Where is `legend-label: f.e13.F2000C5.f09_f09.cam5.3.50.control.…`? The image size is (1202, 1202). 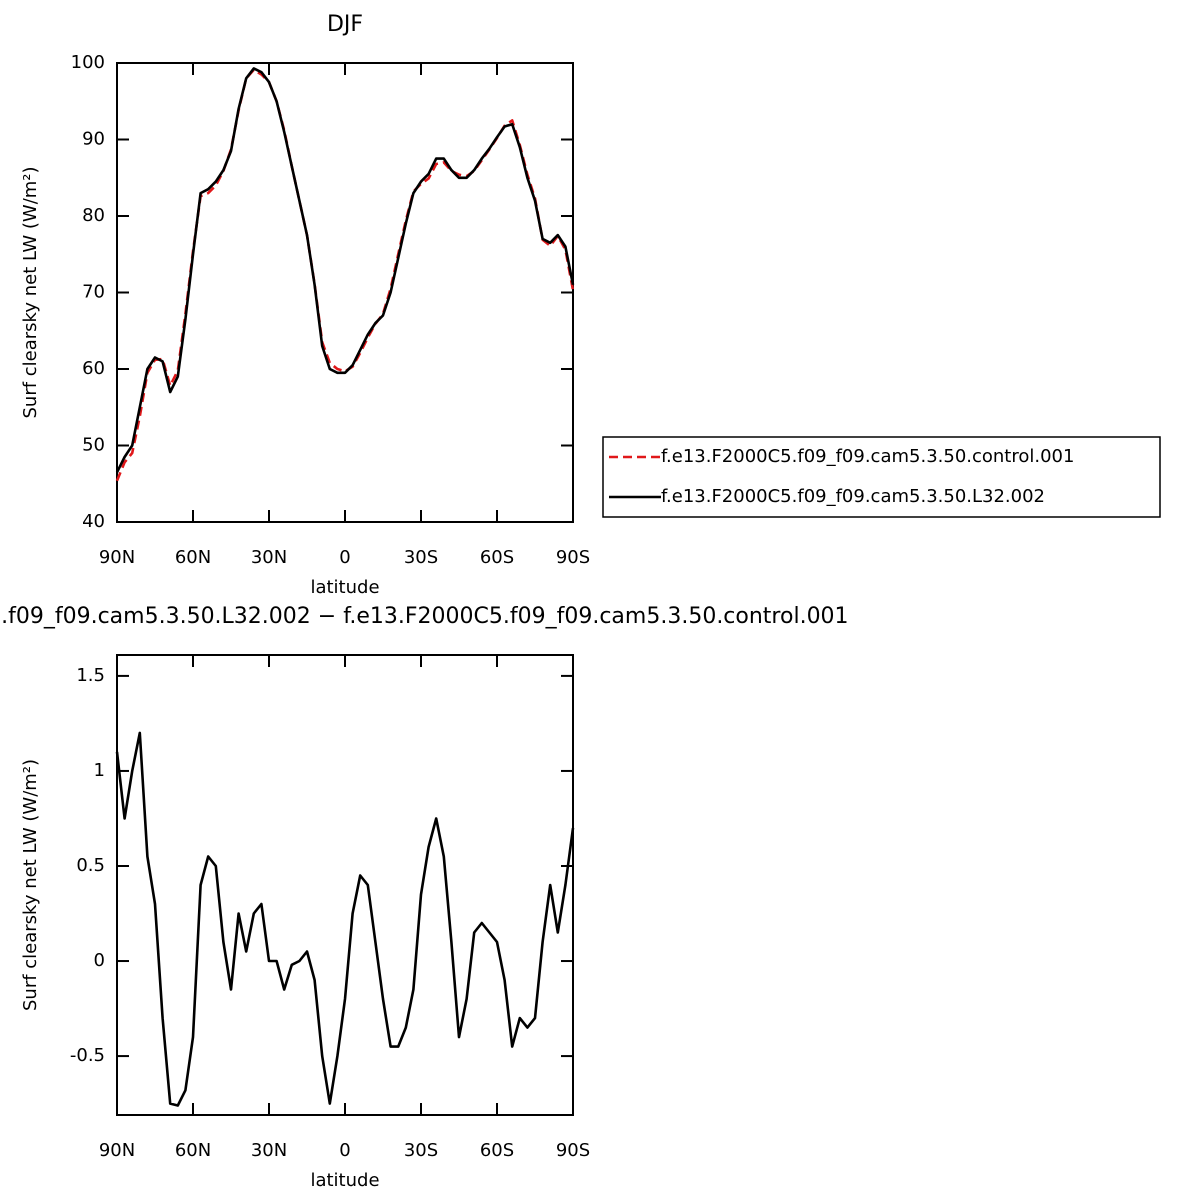
legend-label: f.e13.F2000C5.f09_f09.cam5.3.50.control.… is located at coordinates (867, 456).